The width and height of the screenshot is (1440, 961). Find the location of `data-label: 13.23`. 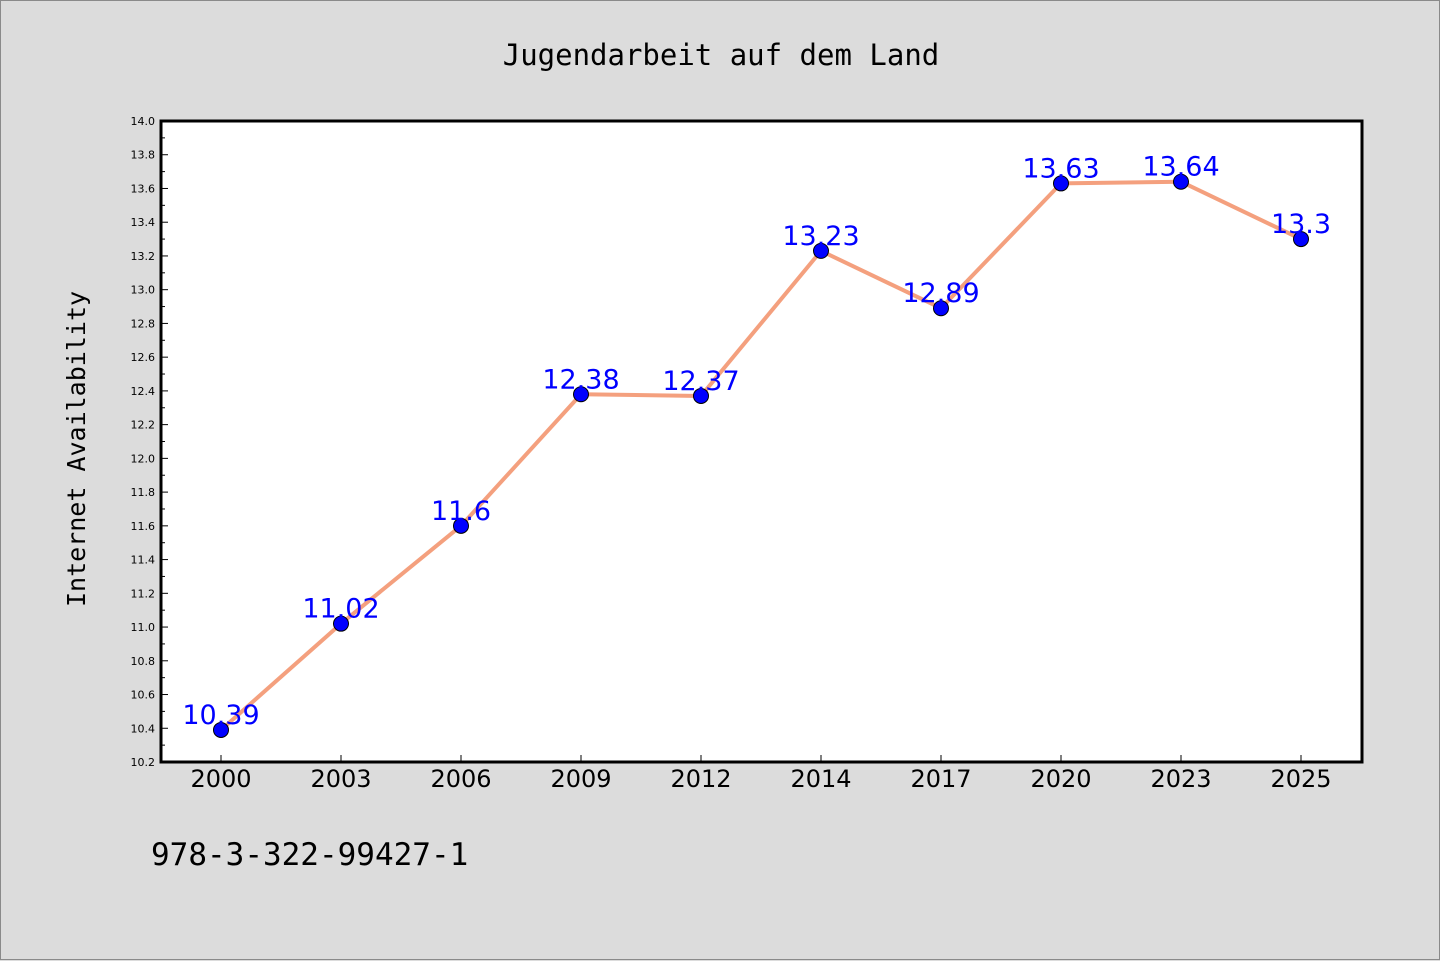

data-label: 13.23 is located at coordinates (820, 236).